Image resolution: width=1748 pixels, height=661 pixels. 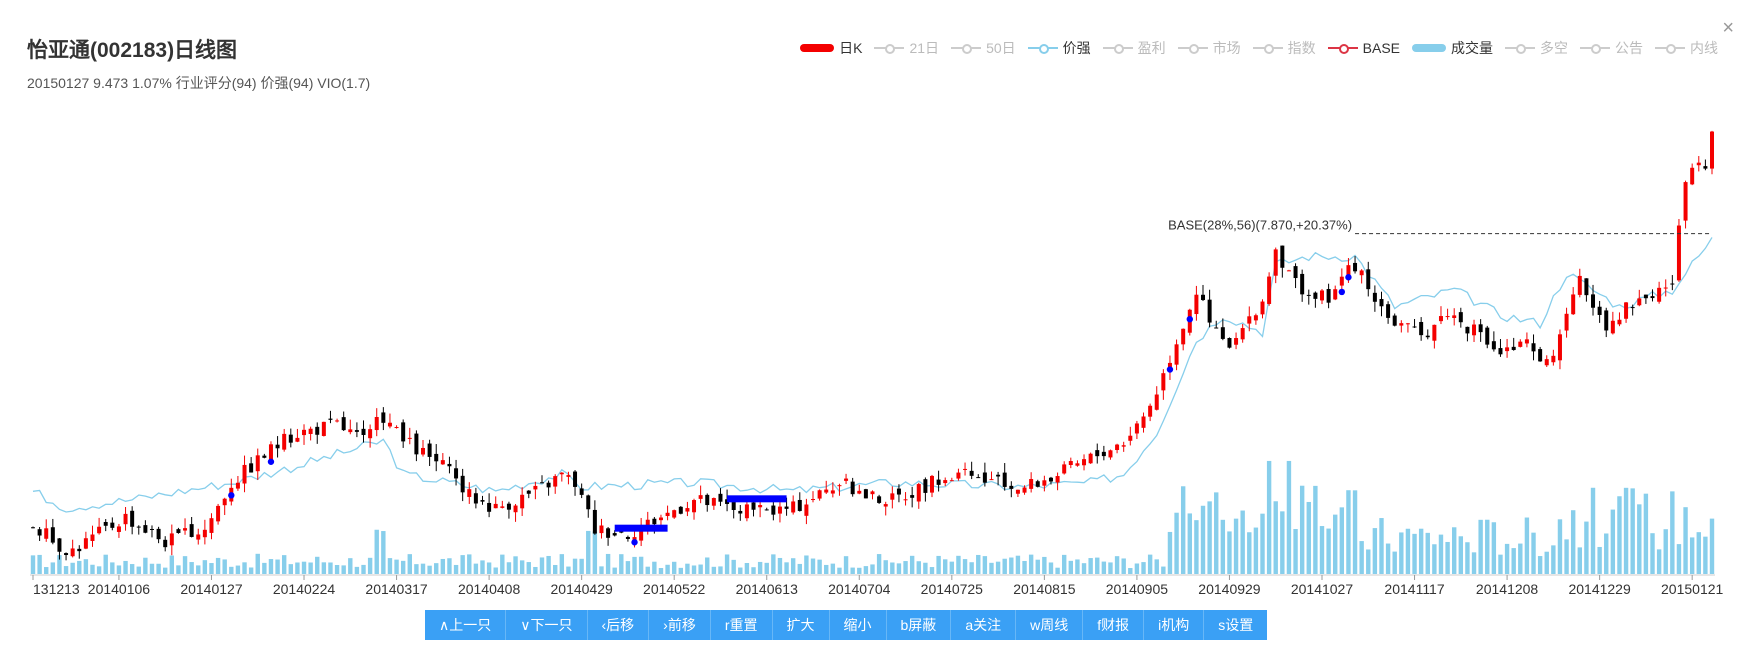 What do you see at coordinates (742, 625) in the screenshot?
I see `reset-button: r重置` at bounding box center [742, 625].